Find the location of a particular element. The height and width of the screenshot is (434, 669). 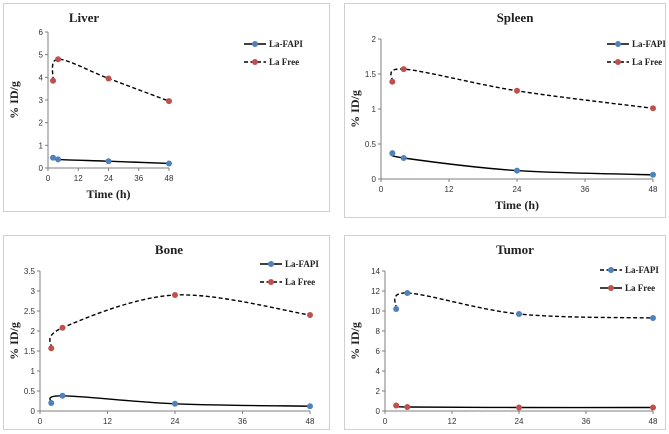

y-tick-label: 5 is located at coordinates (41, 55).